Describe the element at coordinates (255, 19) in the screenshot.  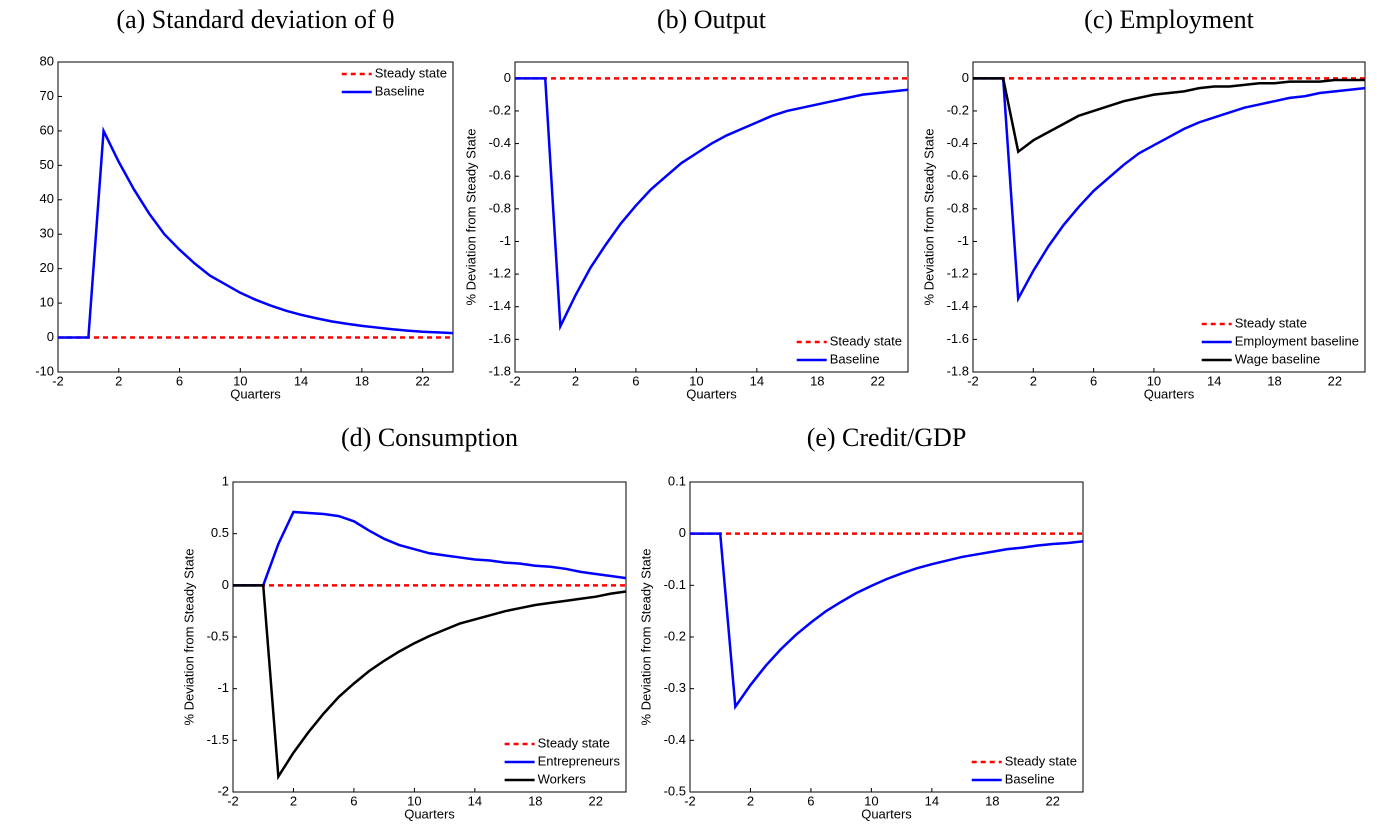
I see `chart-title: (a) Standard deviation of θ` at that location.